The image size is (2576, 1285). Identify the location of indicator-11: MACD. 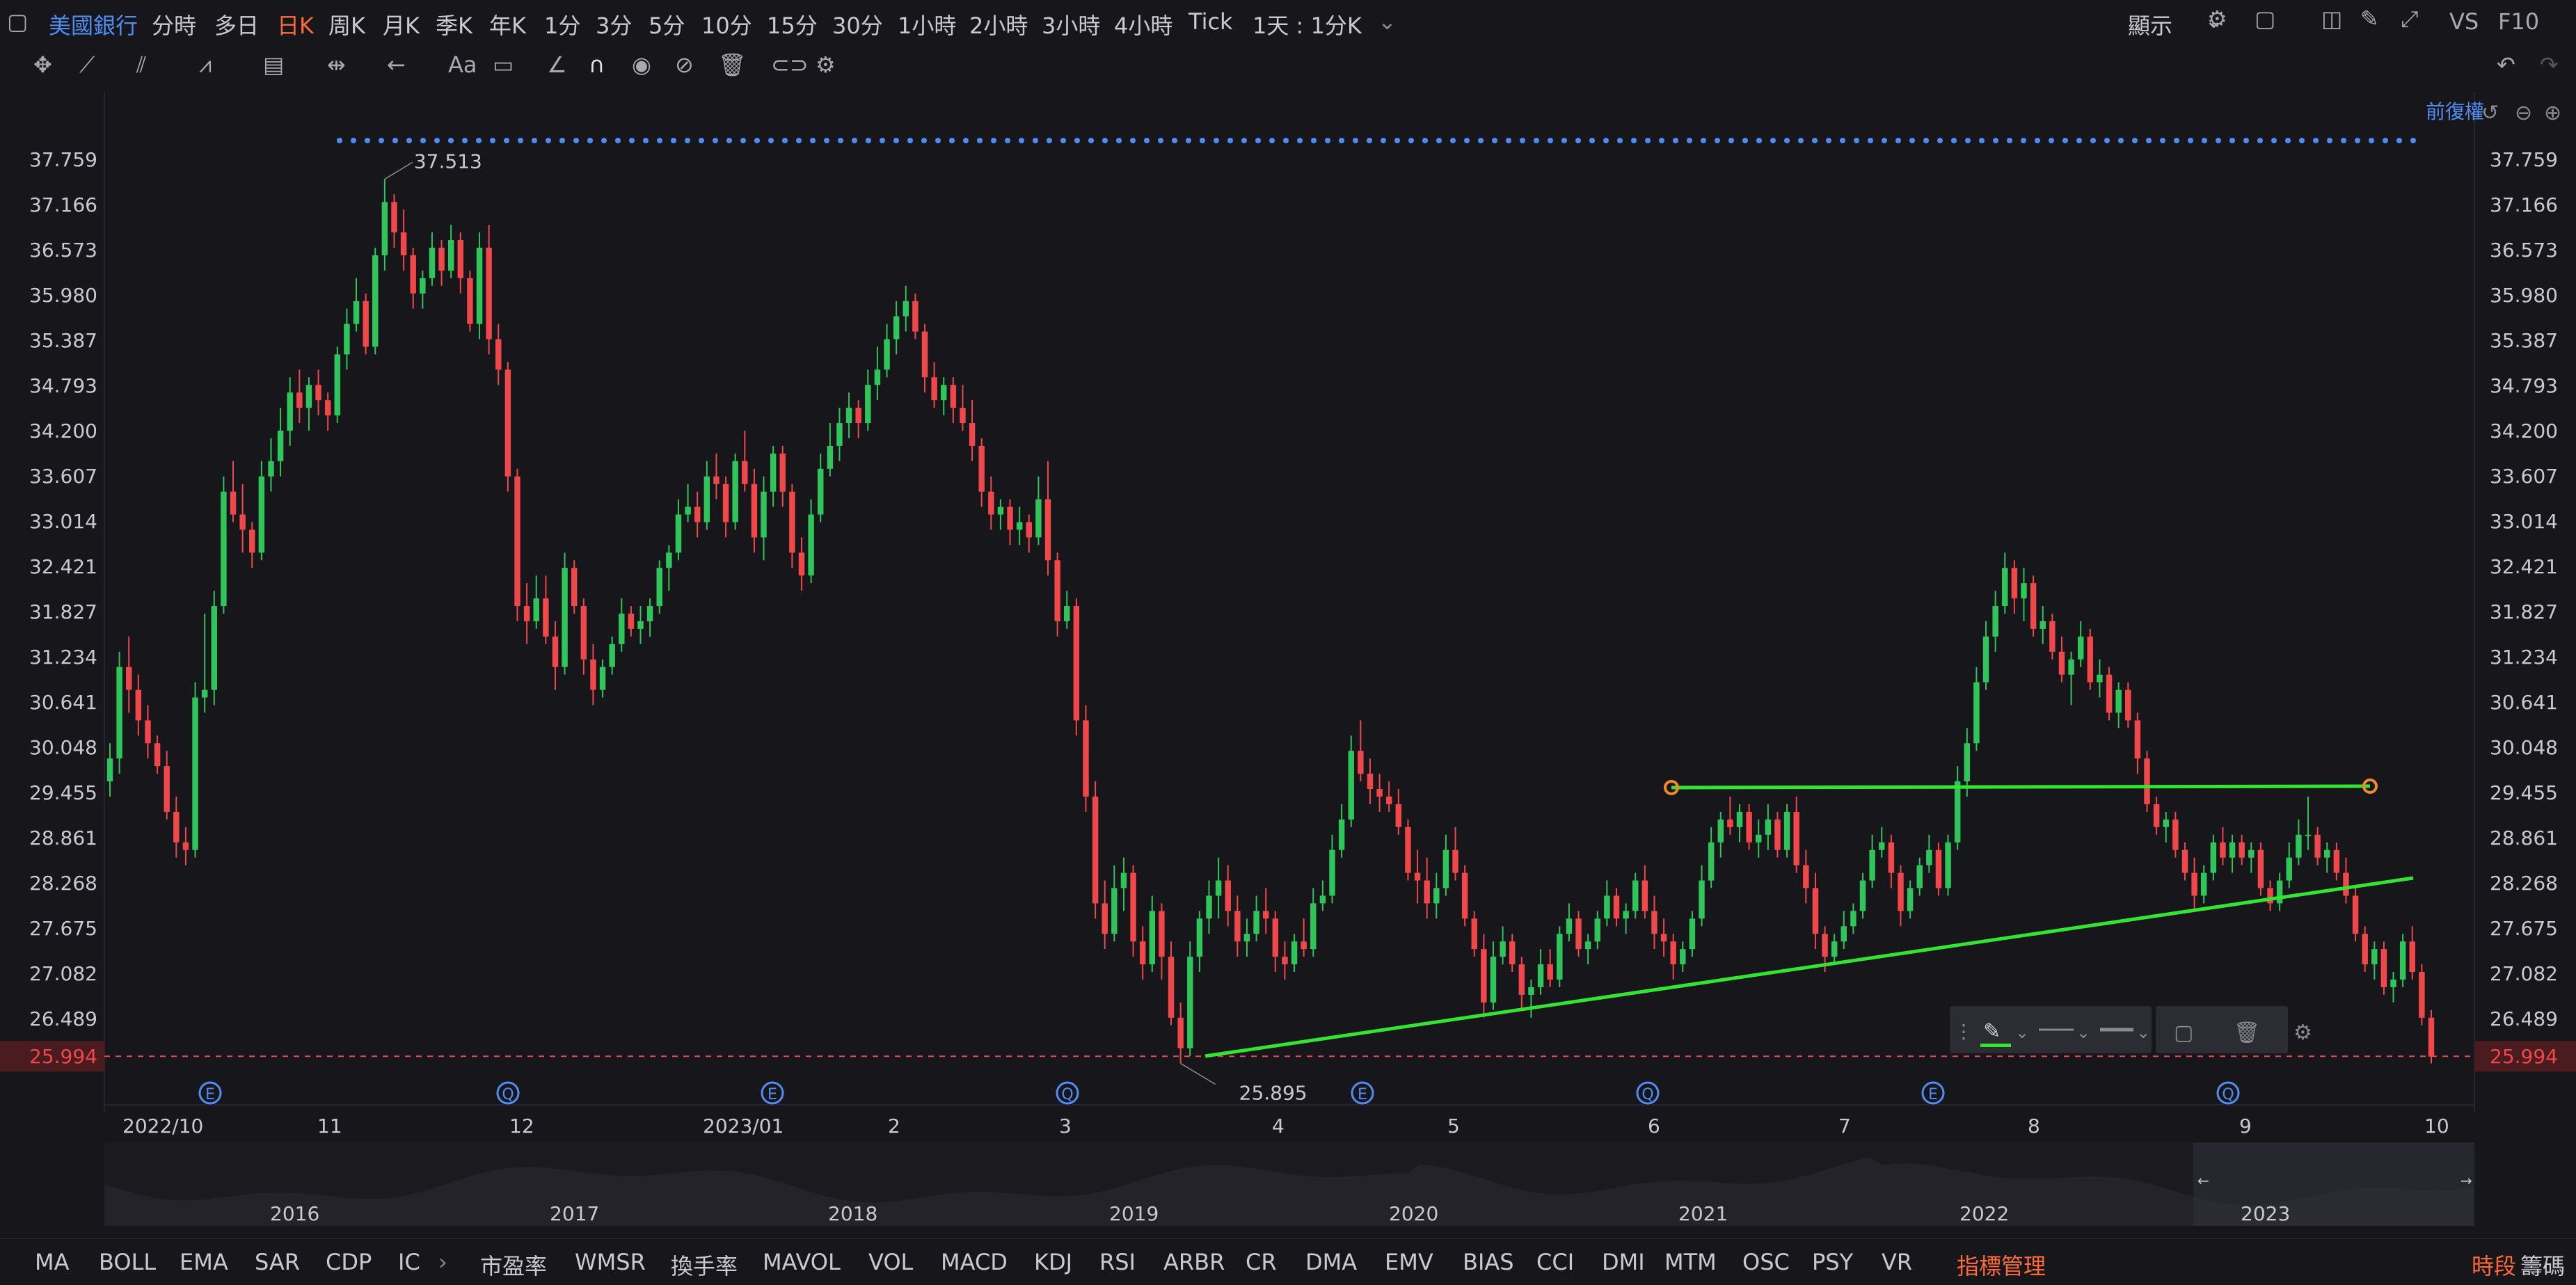
(974, 1262).